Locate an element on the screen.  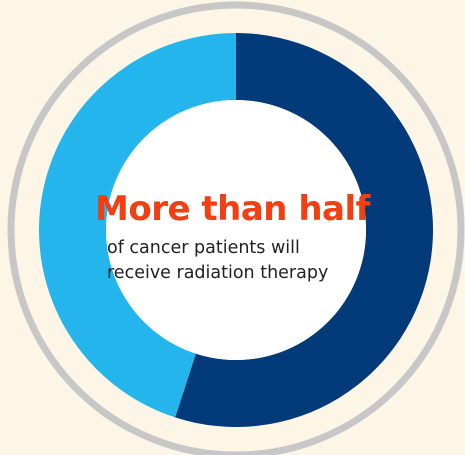
headline: More than half is located at coordinates (232, 209).